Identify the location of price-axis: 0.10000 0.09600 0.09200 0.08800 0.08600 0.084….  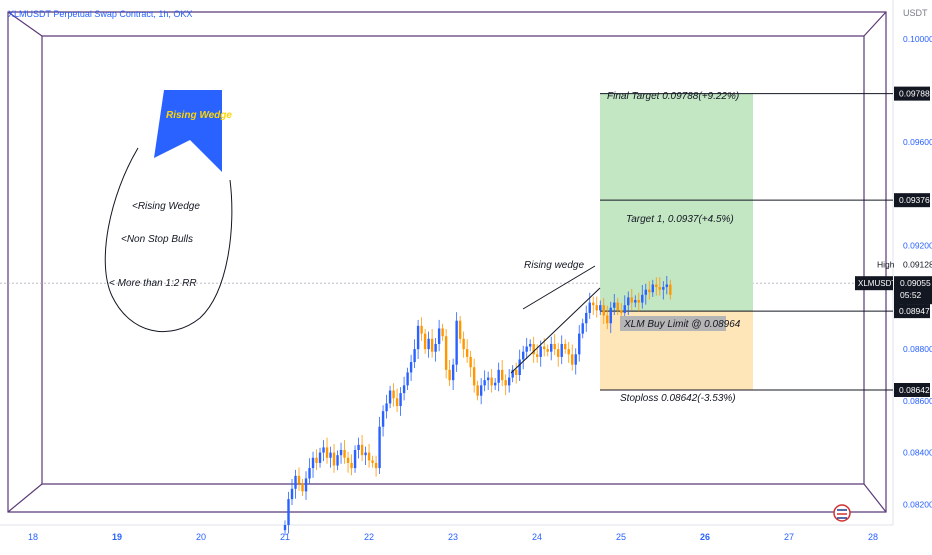
(917, 272).